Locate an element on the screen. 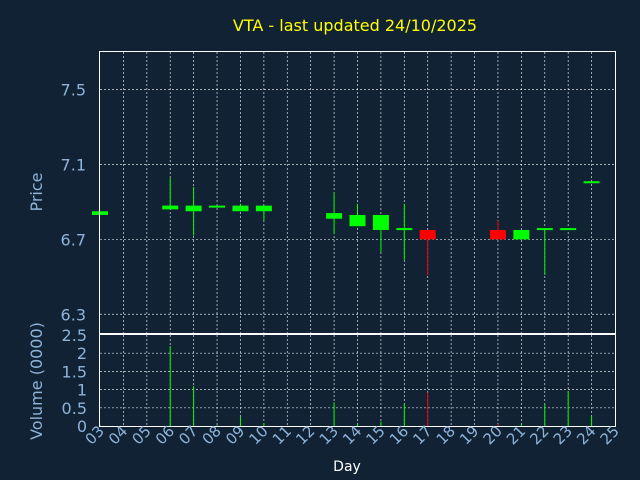 This screenshot has height=480, width=640. volume-y-tick-label: 0.5 is located at coordinates (74, 408).